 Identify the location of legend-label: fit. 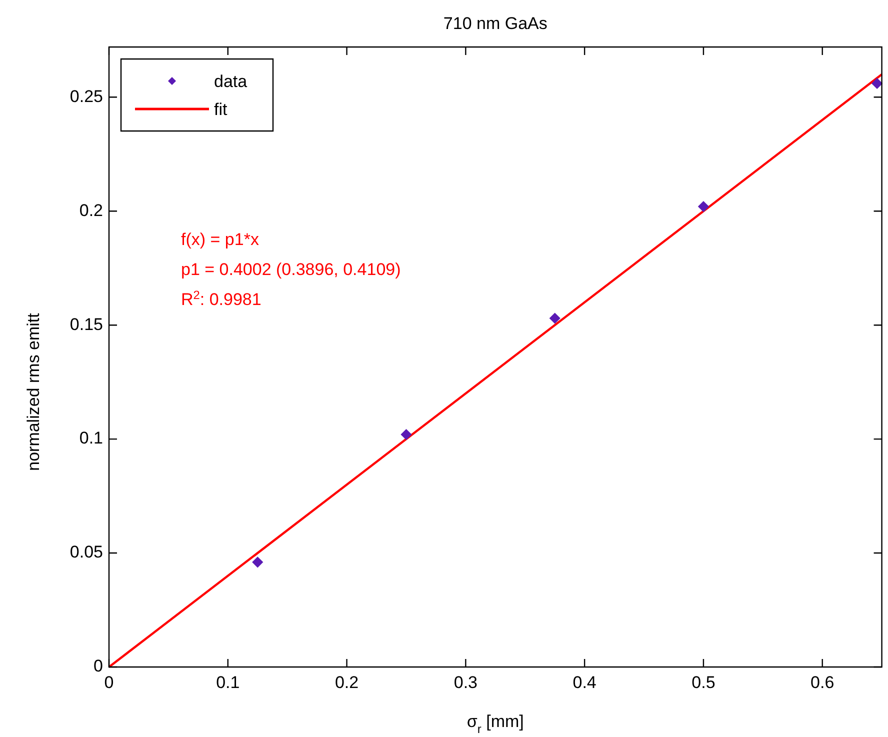
(221, 109).